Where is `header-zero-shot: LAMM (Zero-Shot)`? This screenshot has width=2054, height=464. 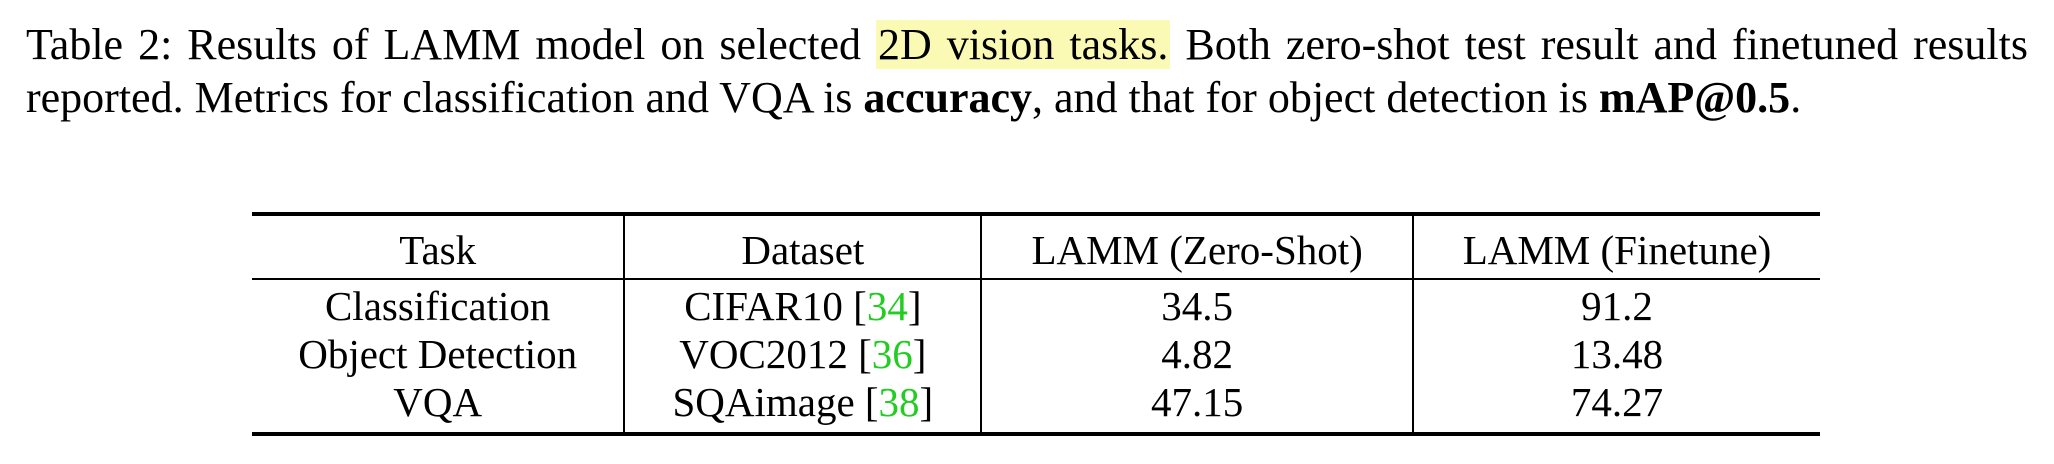 header-zero-shot: LAMM (Zero-Shot) is located at coordinates (1197, 246).